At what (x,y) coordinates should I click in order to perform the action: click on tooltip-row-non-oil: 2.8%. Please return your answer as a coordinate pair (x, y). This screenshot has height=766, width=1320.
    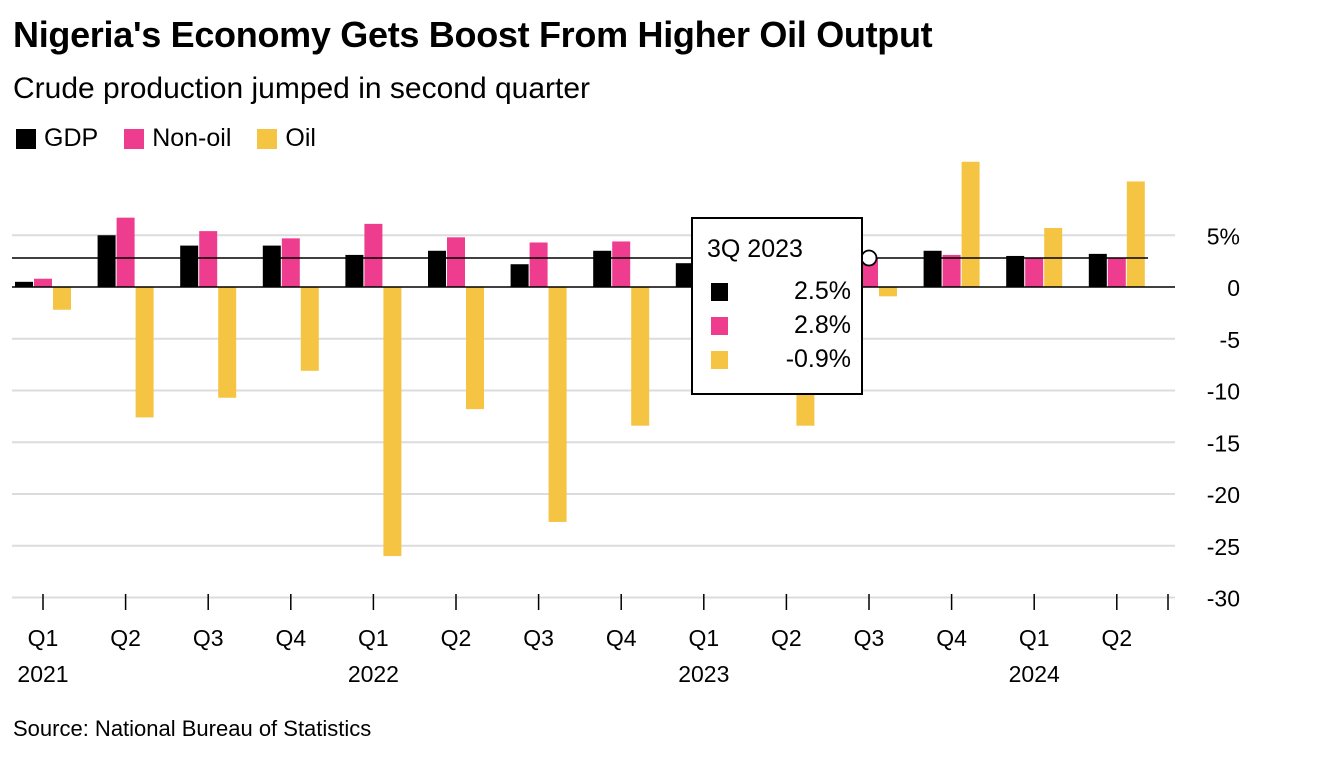
    Looking at the image, I should click on (779, 326).